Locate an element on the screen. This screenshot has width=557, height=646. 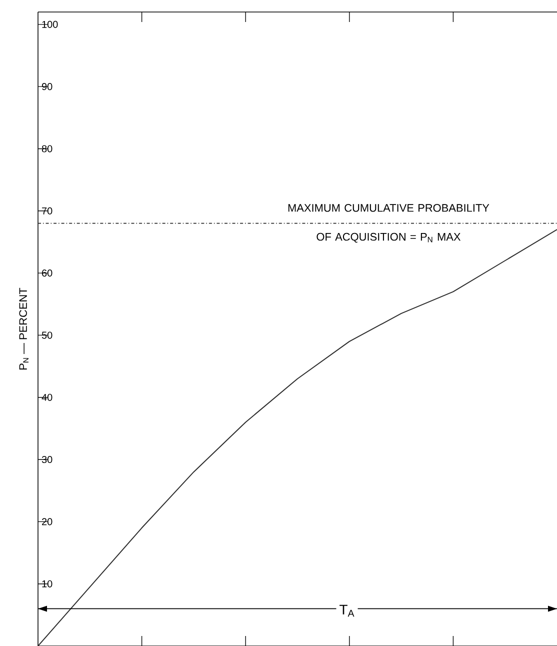
y-tick-label: 70 is located at coordinates (47, 210).